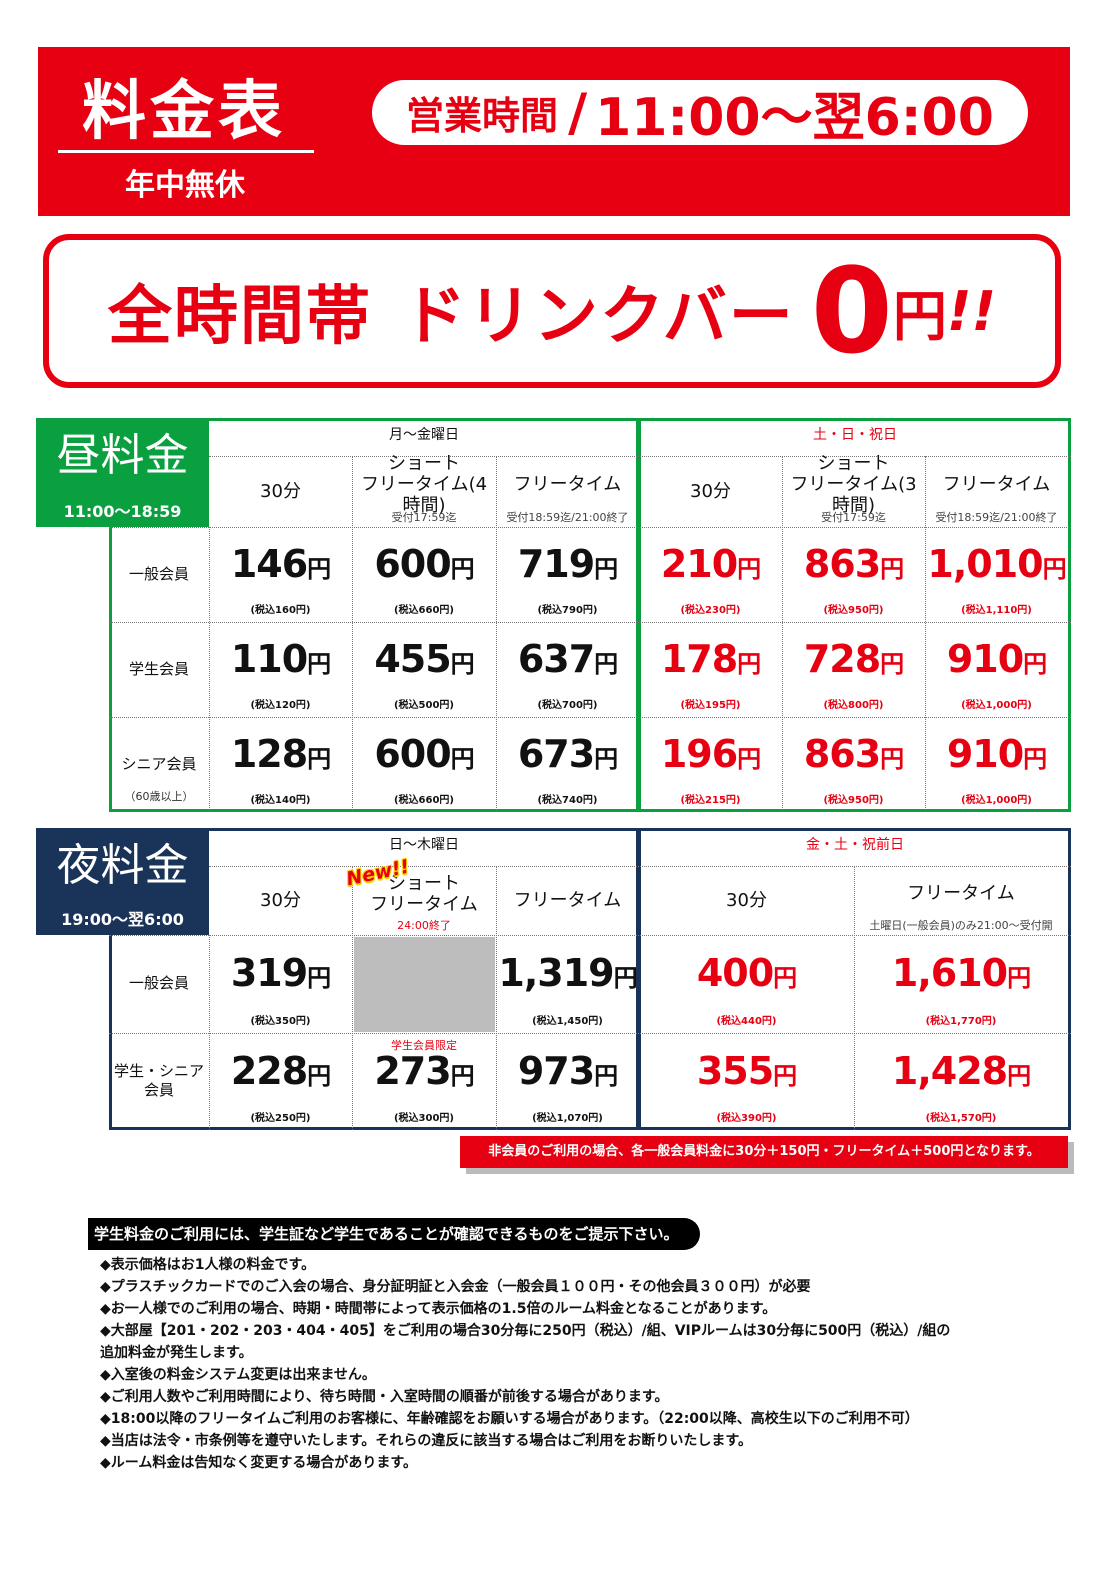 The width and height of the screenshot is (1108, 1570). I want to click on night-row-label-cell: 一般会員, so click(159, 984).